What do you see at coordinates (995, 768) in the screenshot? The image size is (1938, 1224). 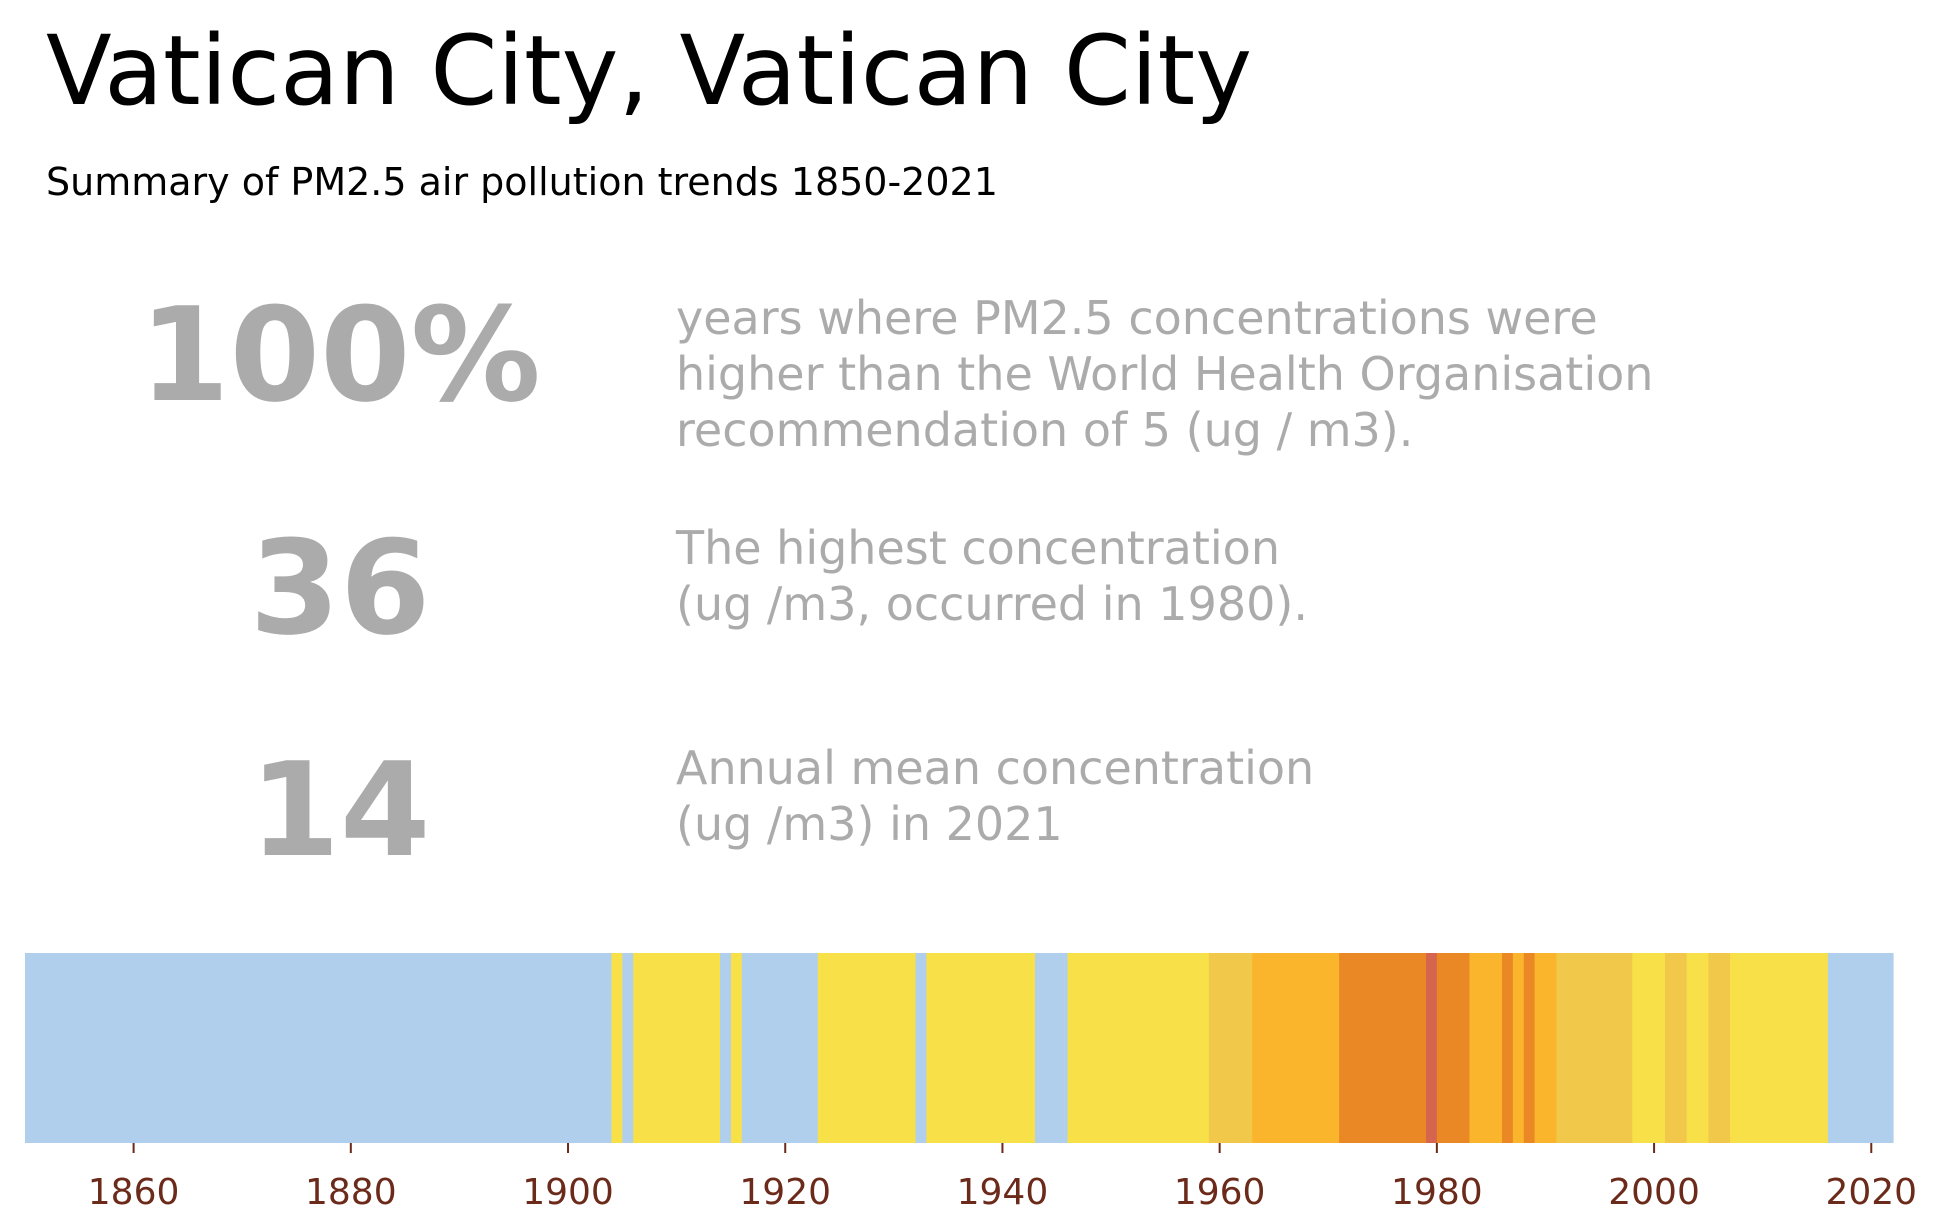 I see `stat-description-line: Annual mean concentration` at bounding box center [995, 768].